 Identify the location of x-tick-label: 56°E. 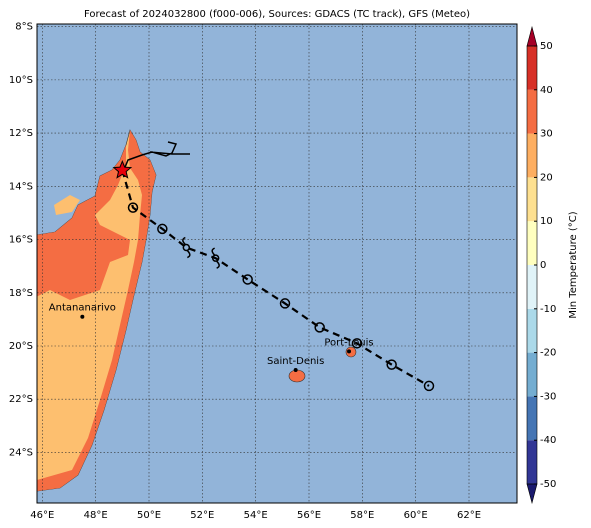
(309, 515).